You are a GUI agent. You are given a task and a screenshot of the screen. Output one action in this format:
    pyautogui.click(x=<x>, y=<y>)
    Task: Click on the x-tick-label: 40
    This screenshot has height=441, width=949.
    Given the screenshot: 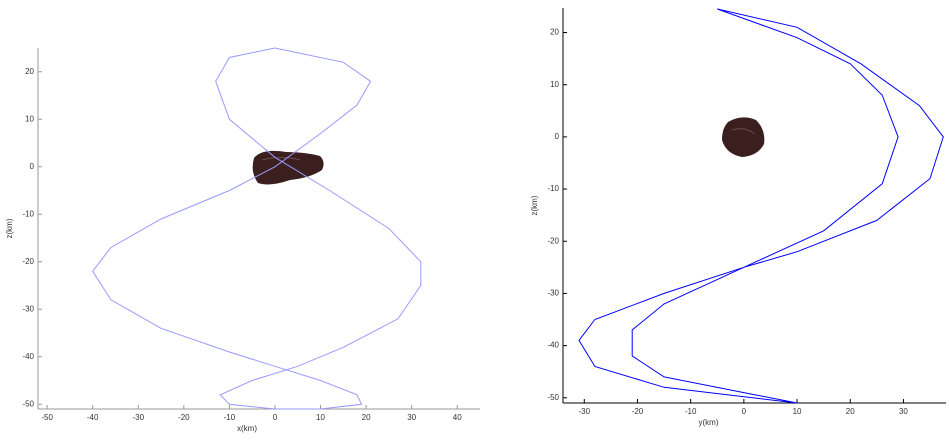 What is the action you would take?
    pyautogui.click(x=457, y=417)
    